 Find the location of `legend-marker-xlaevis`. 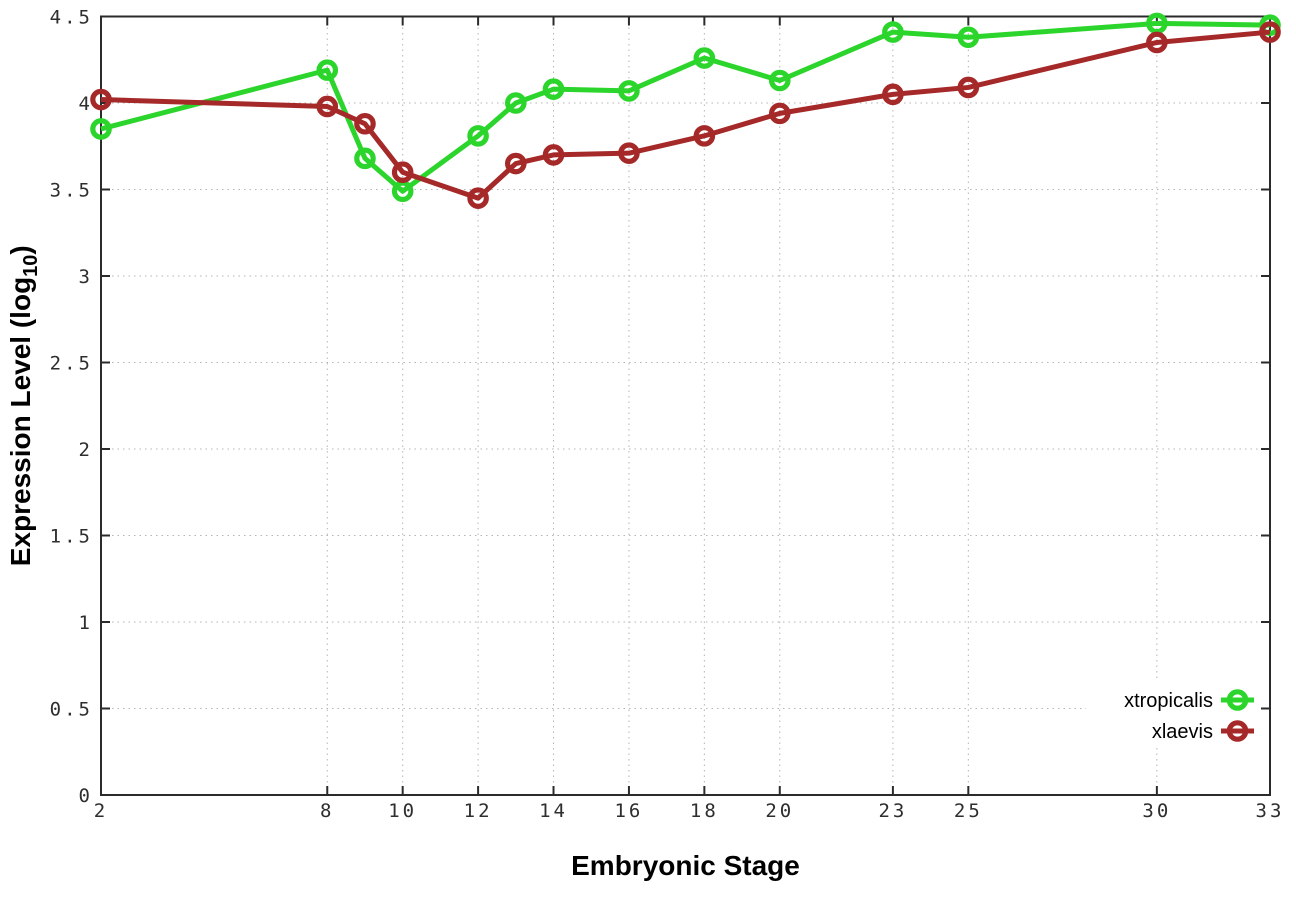

legend-marker-xlaevis is located at coordinates (1237, 731).